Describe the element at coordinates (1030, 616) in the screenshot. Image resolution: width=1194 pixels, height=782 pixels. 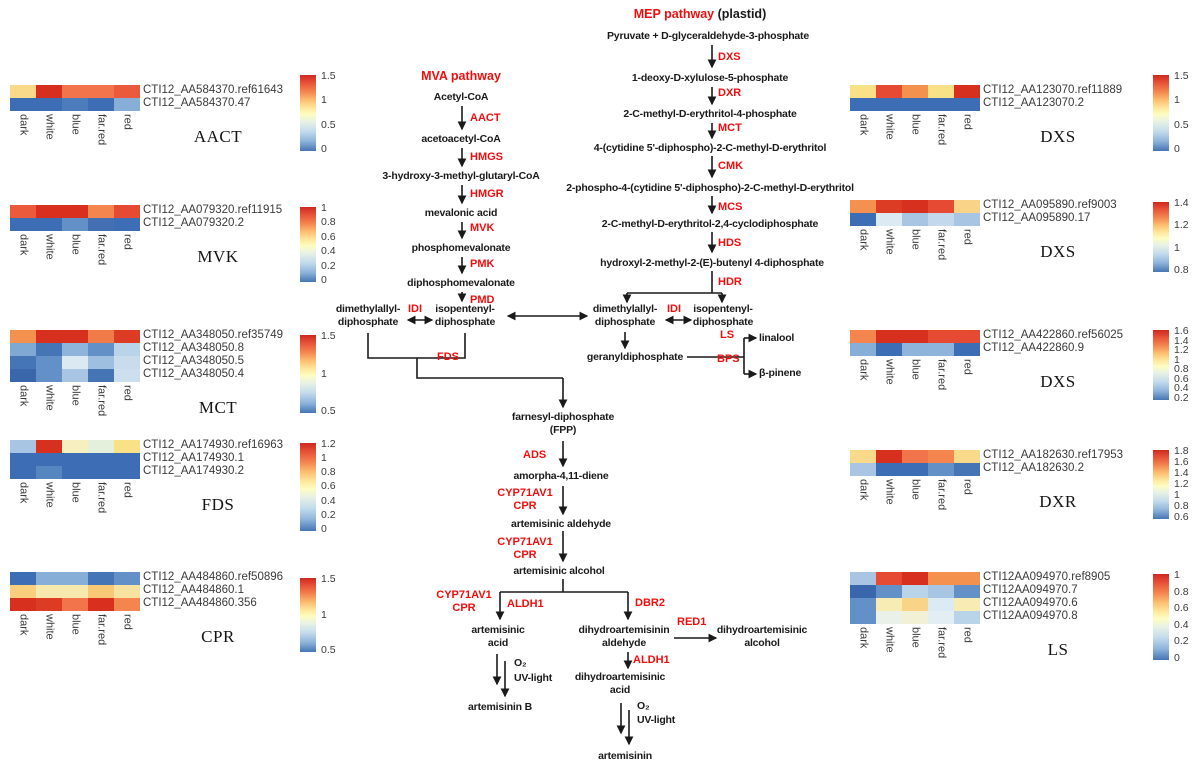
I see `heatmap-row-label: CTI12AA094970.8` at that location.